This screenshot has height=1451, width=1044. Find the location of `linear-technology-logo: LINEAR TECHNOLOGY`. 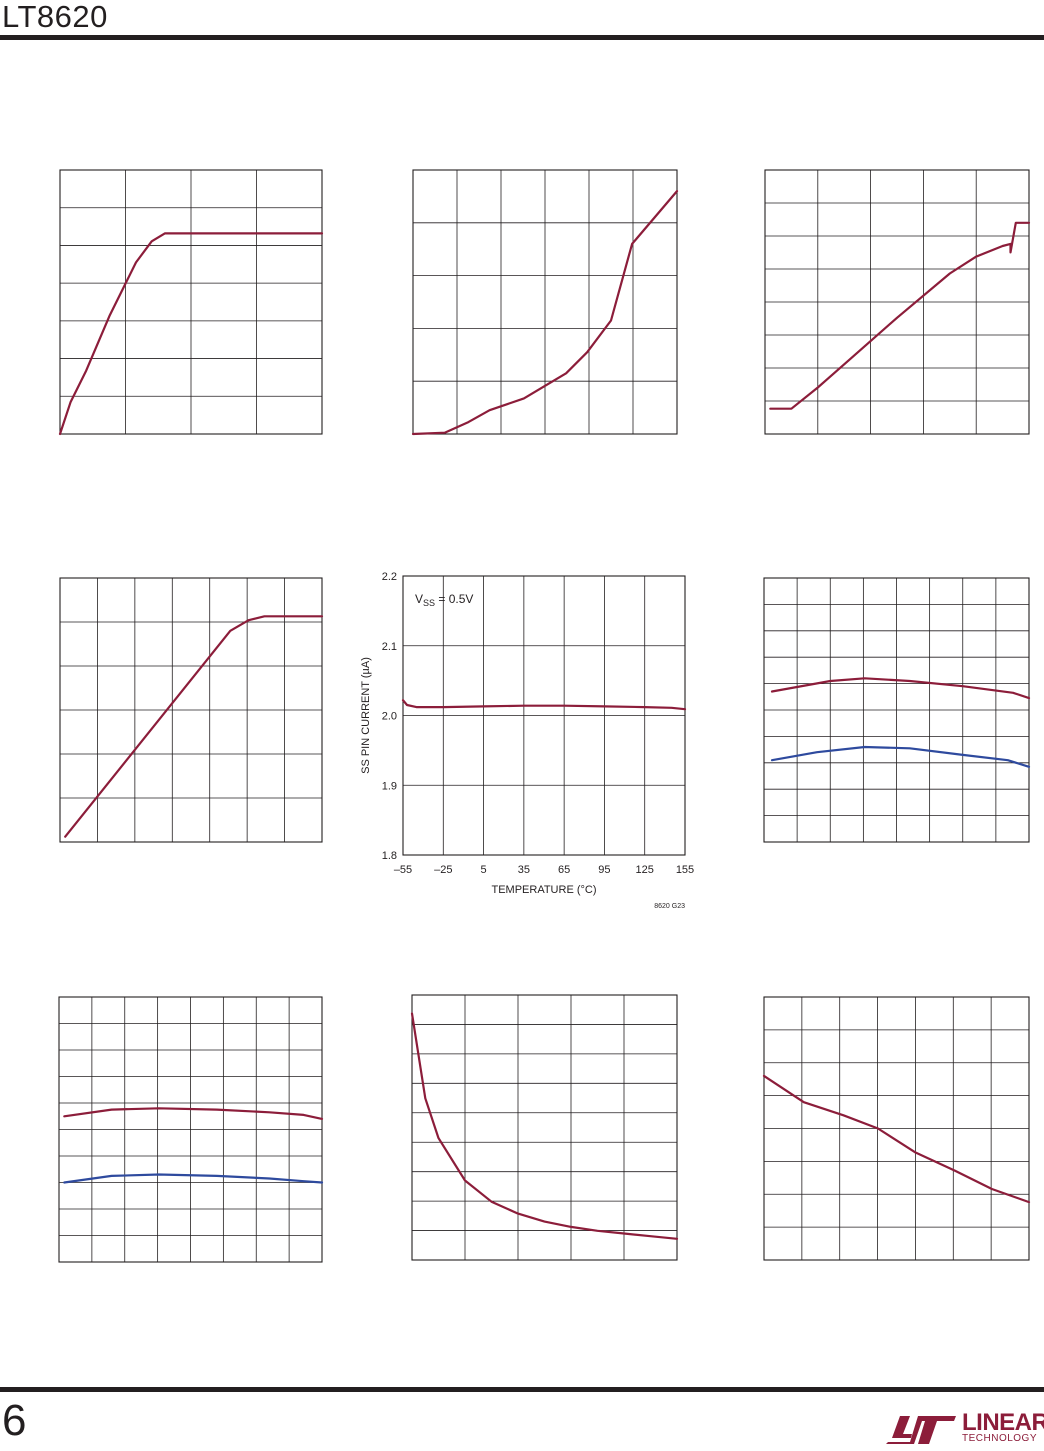

linear-technology-logo: LINEAR TECHNOLOGY is located at coordinates (964, 1428).